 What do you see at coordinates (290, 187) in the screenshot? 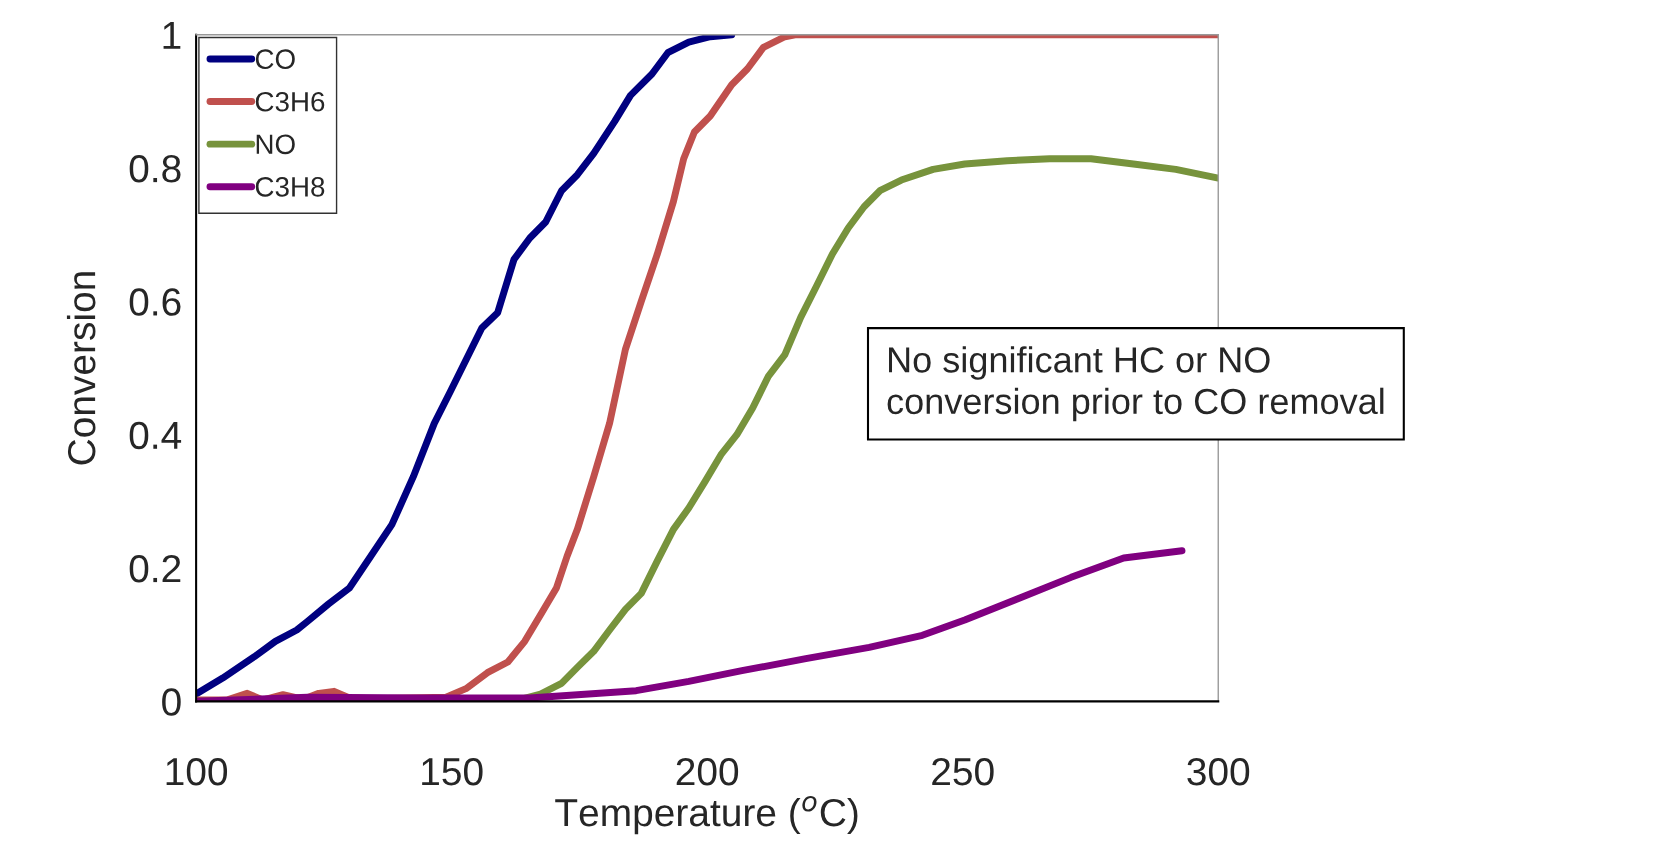
I see `legend-label: C3H8` at bounding box center [290, 187].